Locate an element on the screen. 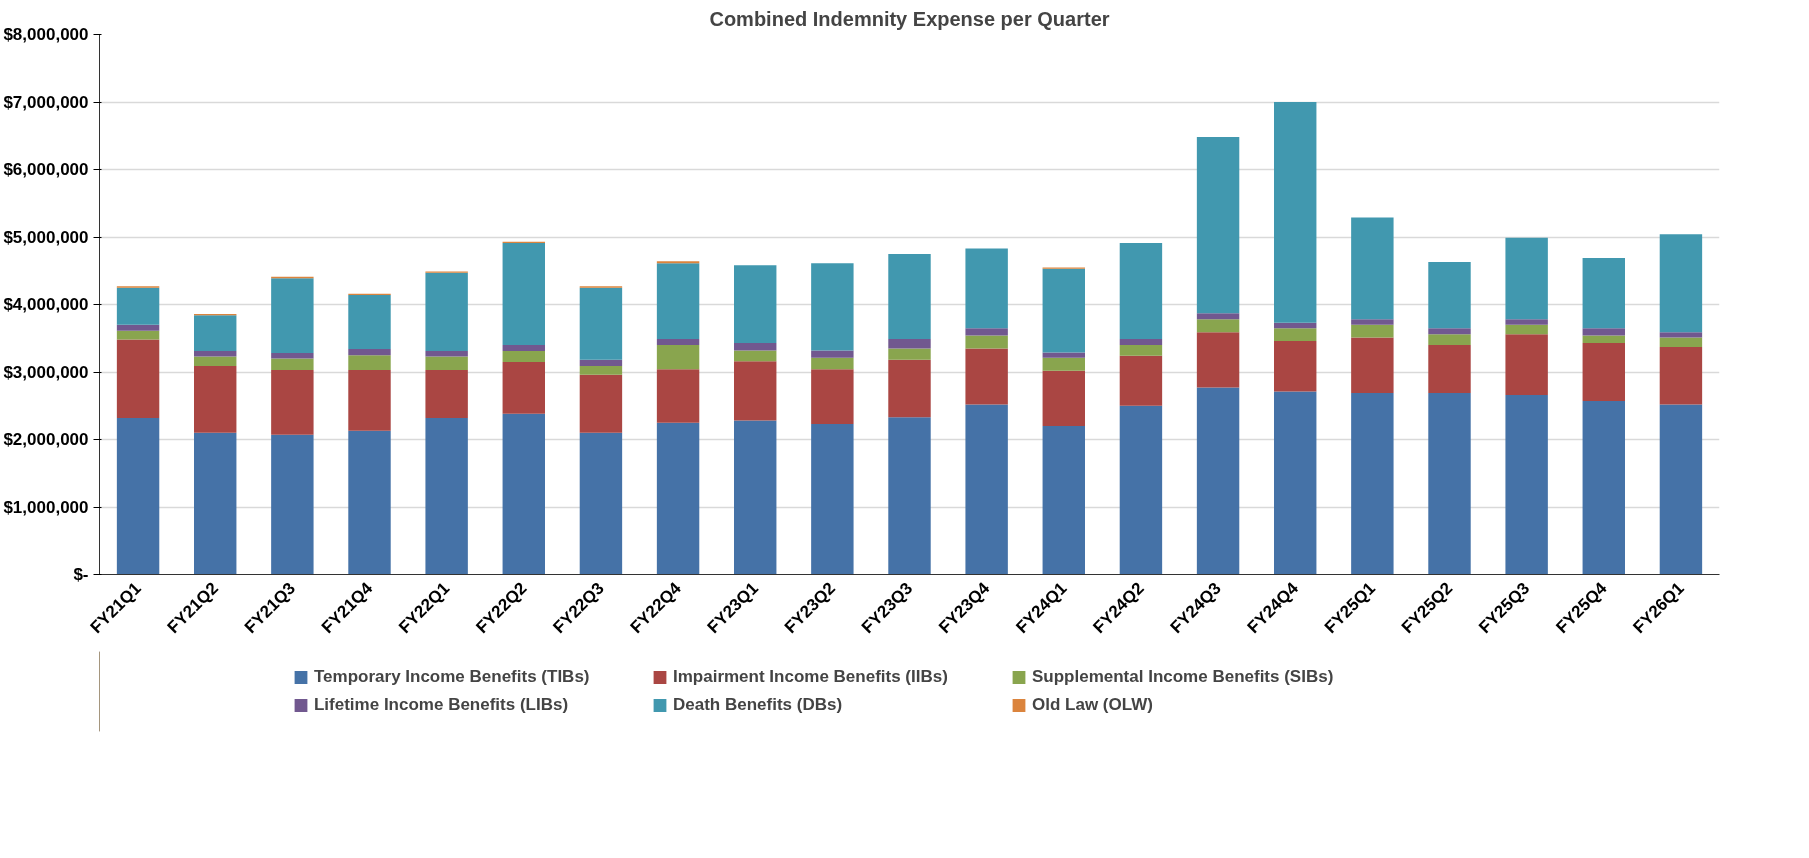 The image size is (1809, 858). y-tick-label: $8,000,000 is located at coordinates (46, 34).